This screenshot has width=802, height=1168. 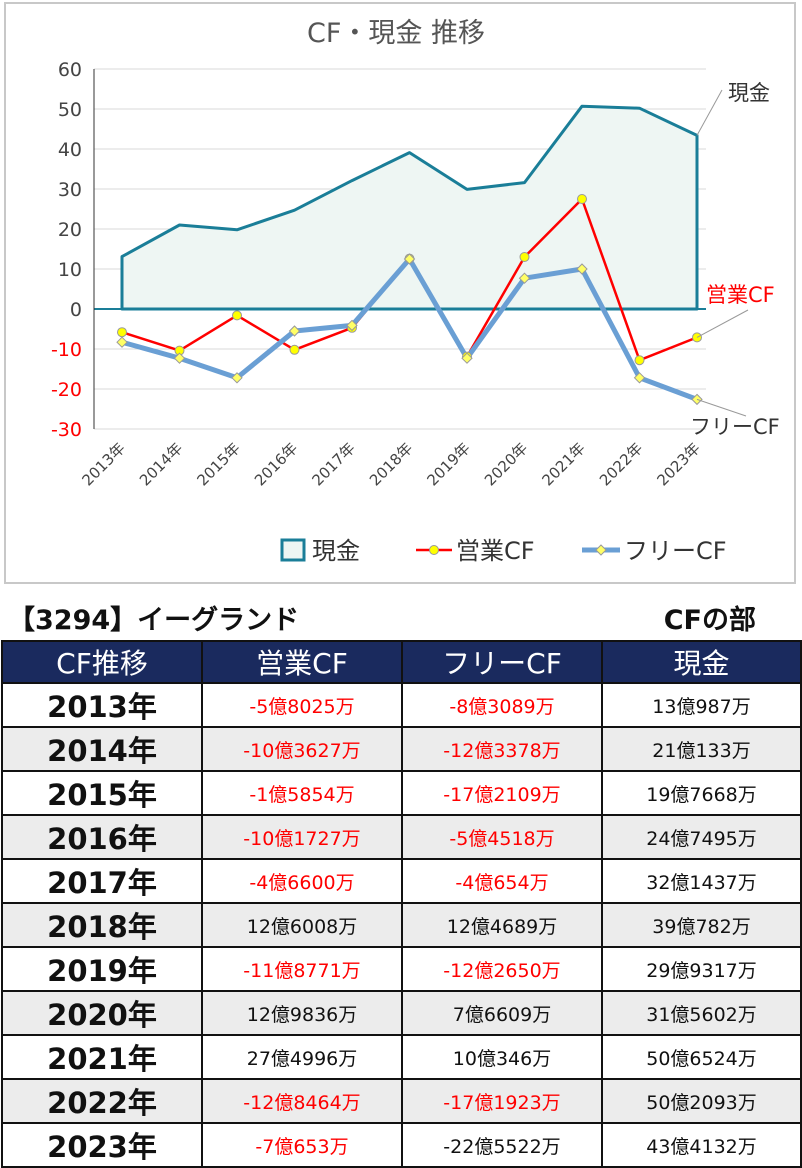 What do you see at coordinates (70, 190) in the screenshot?
I see `y-tick-label: 30` at bounding box center [70, 190].